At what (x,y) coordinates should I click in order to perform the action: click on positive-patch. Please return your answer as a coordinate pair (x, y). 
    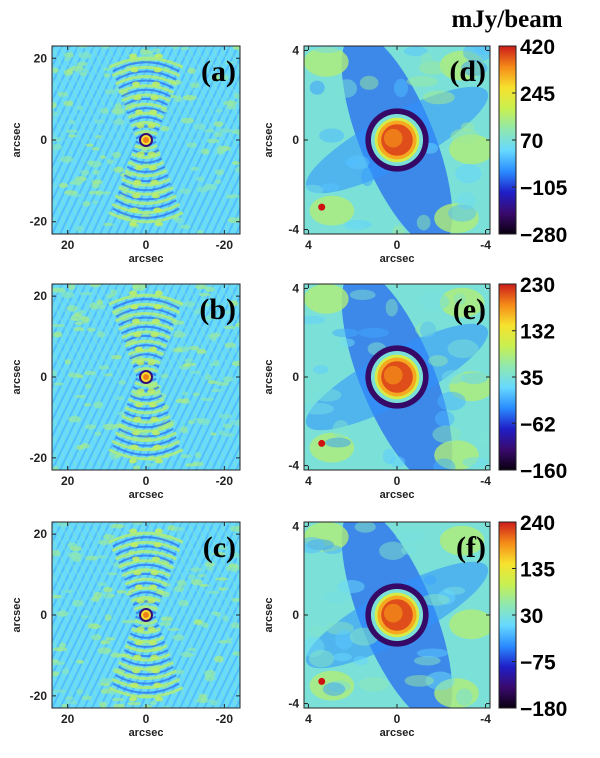
    Looking at the image, I should click on (326, 299).